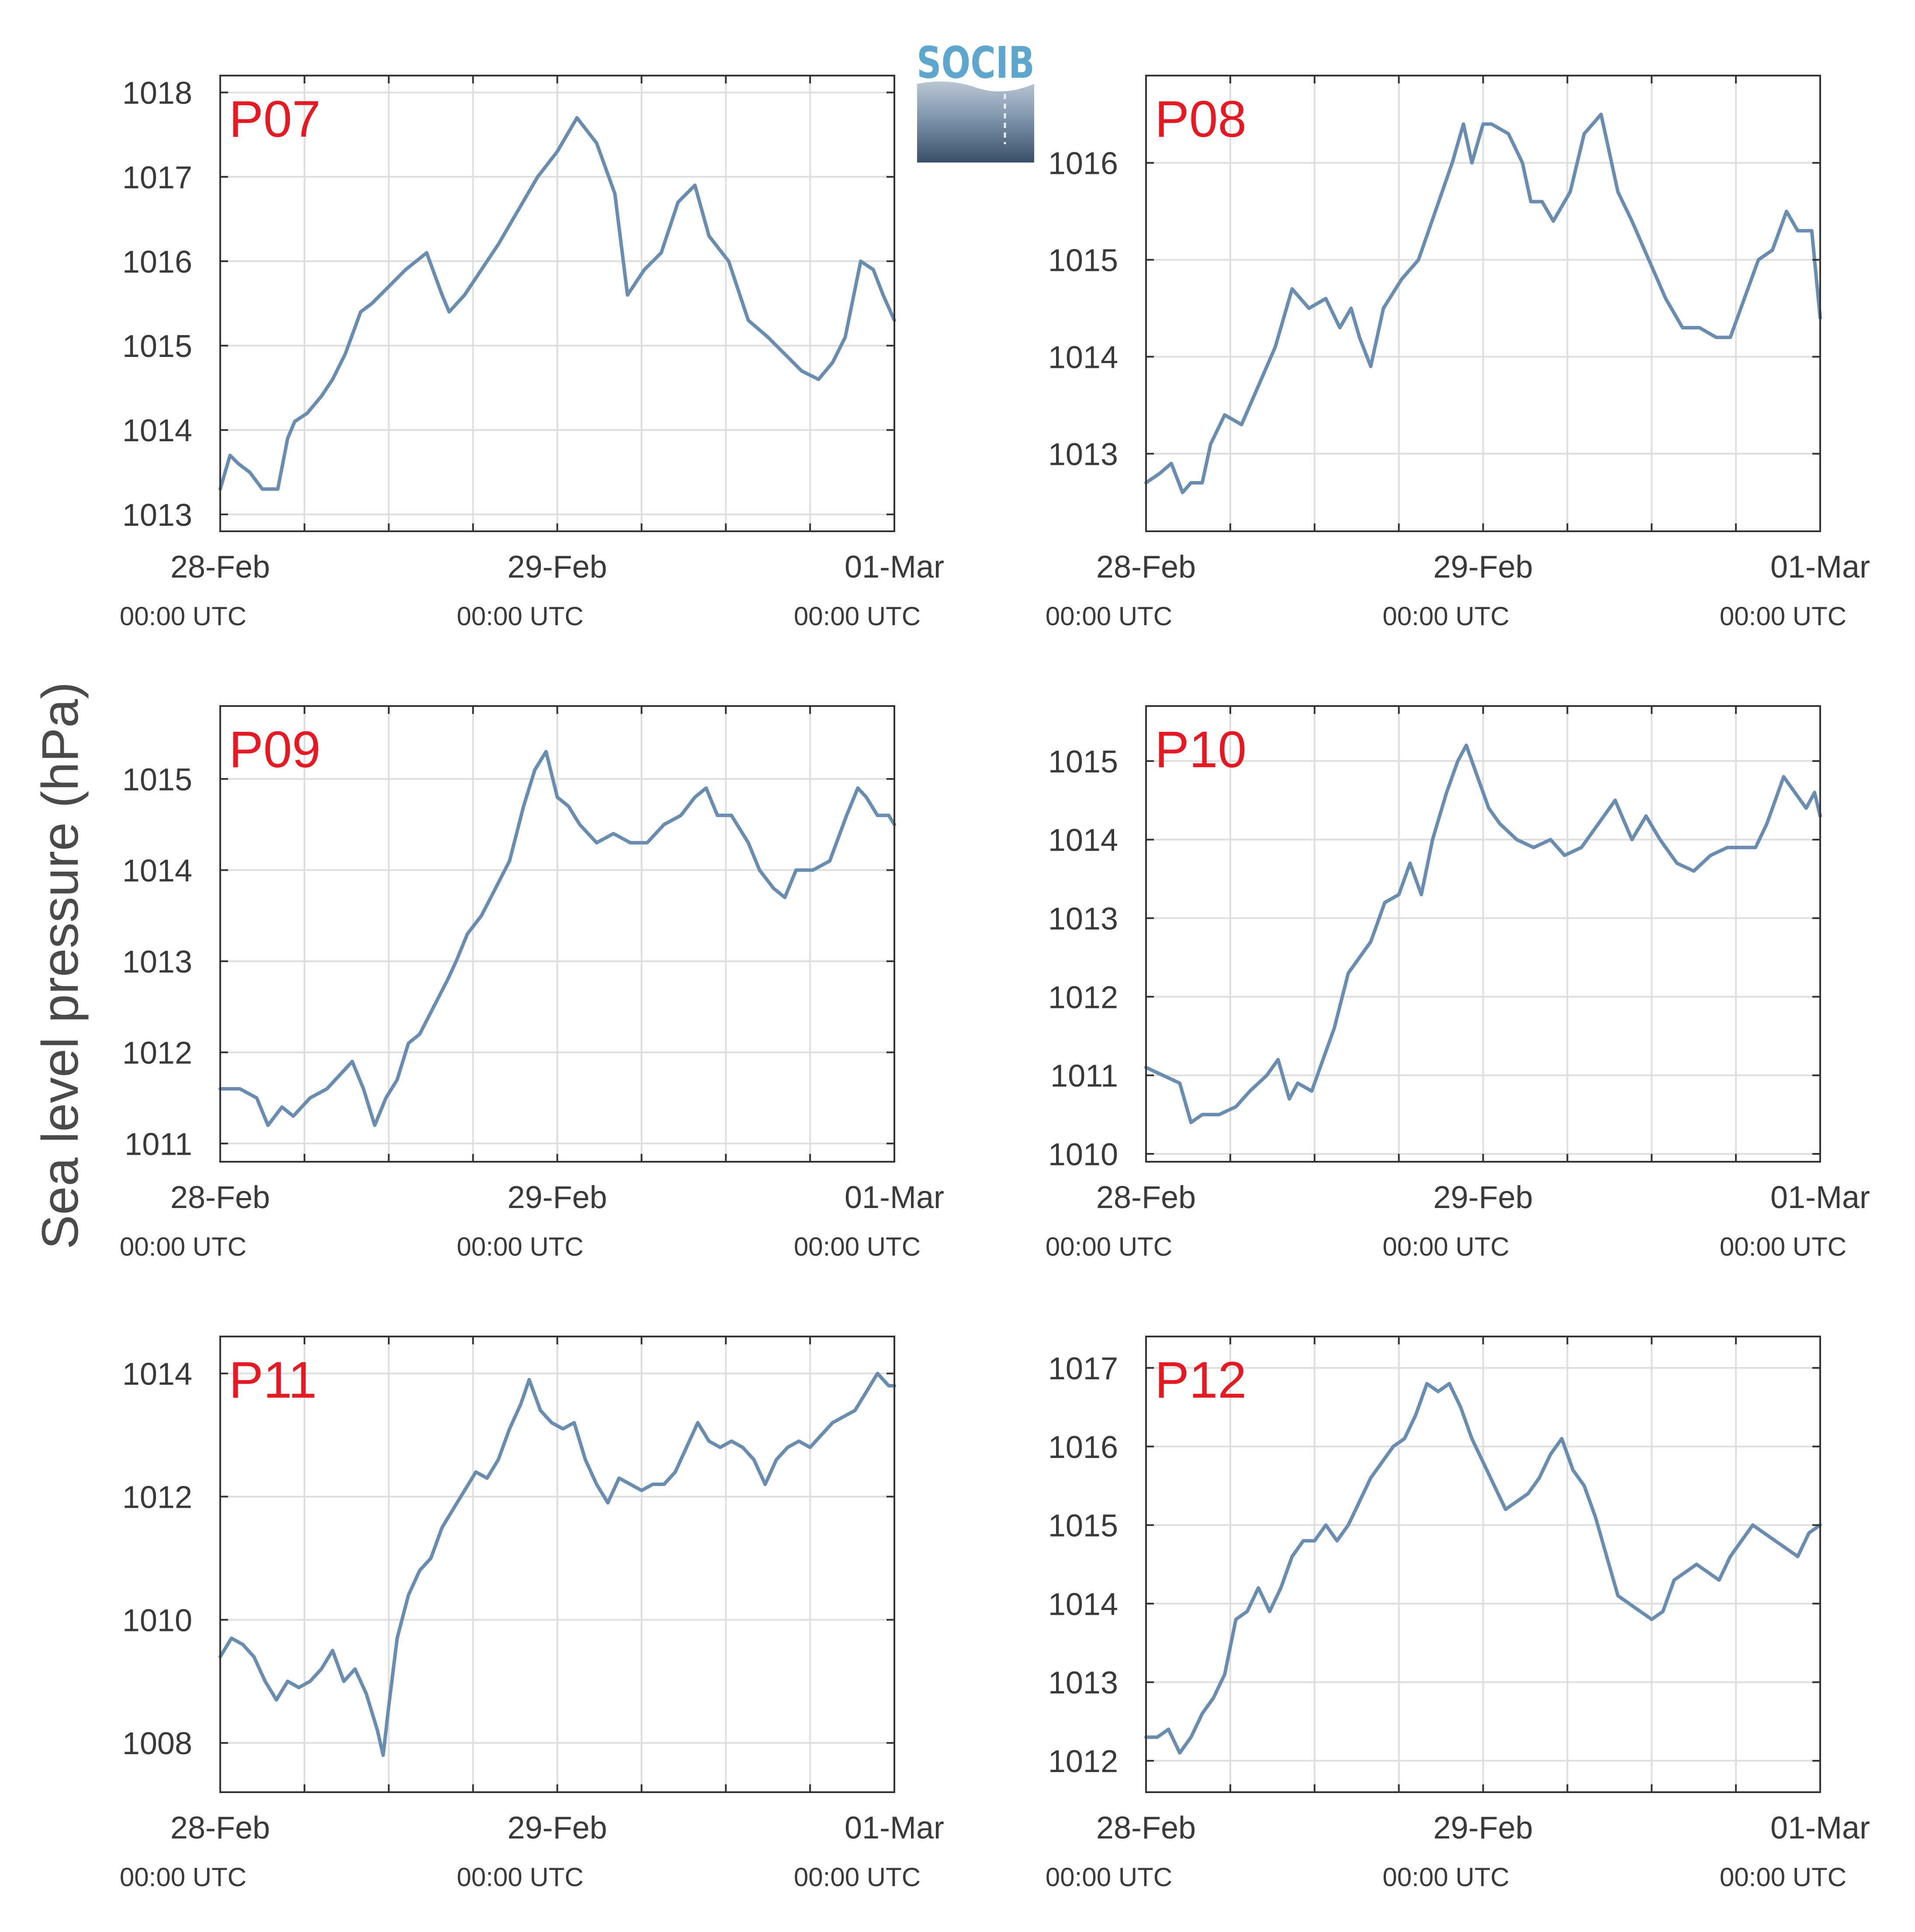 This screenshot has width=1915, height=1932. I want to click on socib-logo: SOCIB, so click(976, 100).